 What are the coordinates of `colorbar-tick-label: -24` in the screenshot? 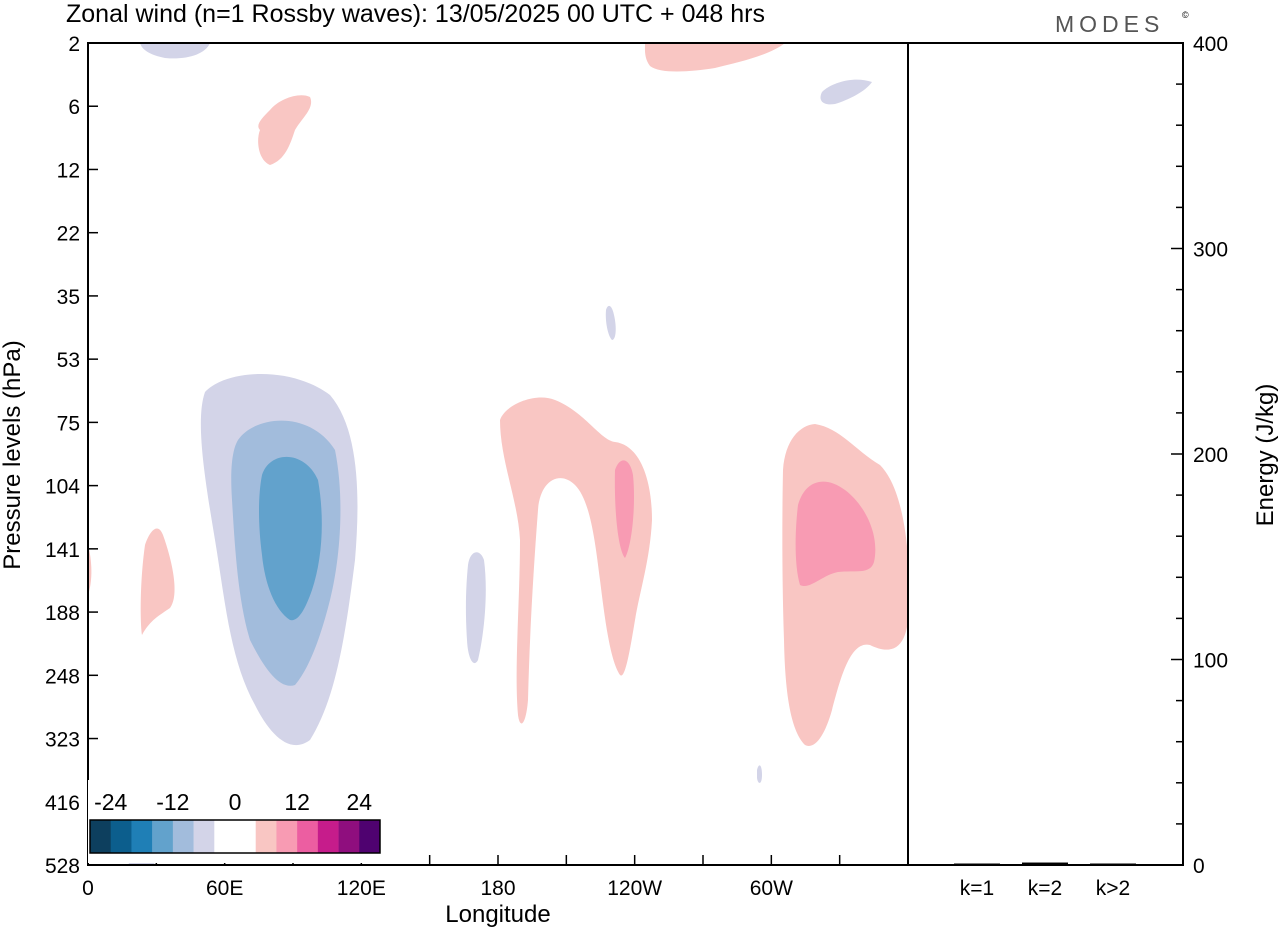 It's located at (110, 802).